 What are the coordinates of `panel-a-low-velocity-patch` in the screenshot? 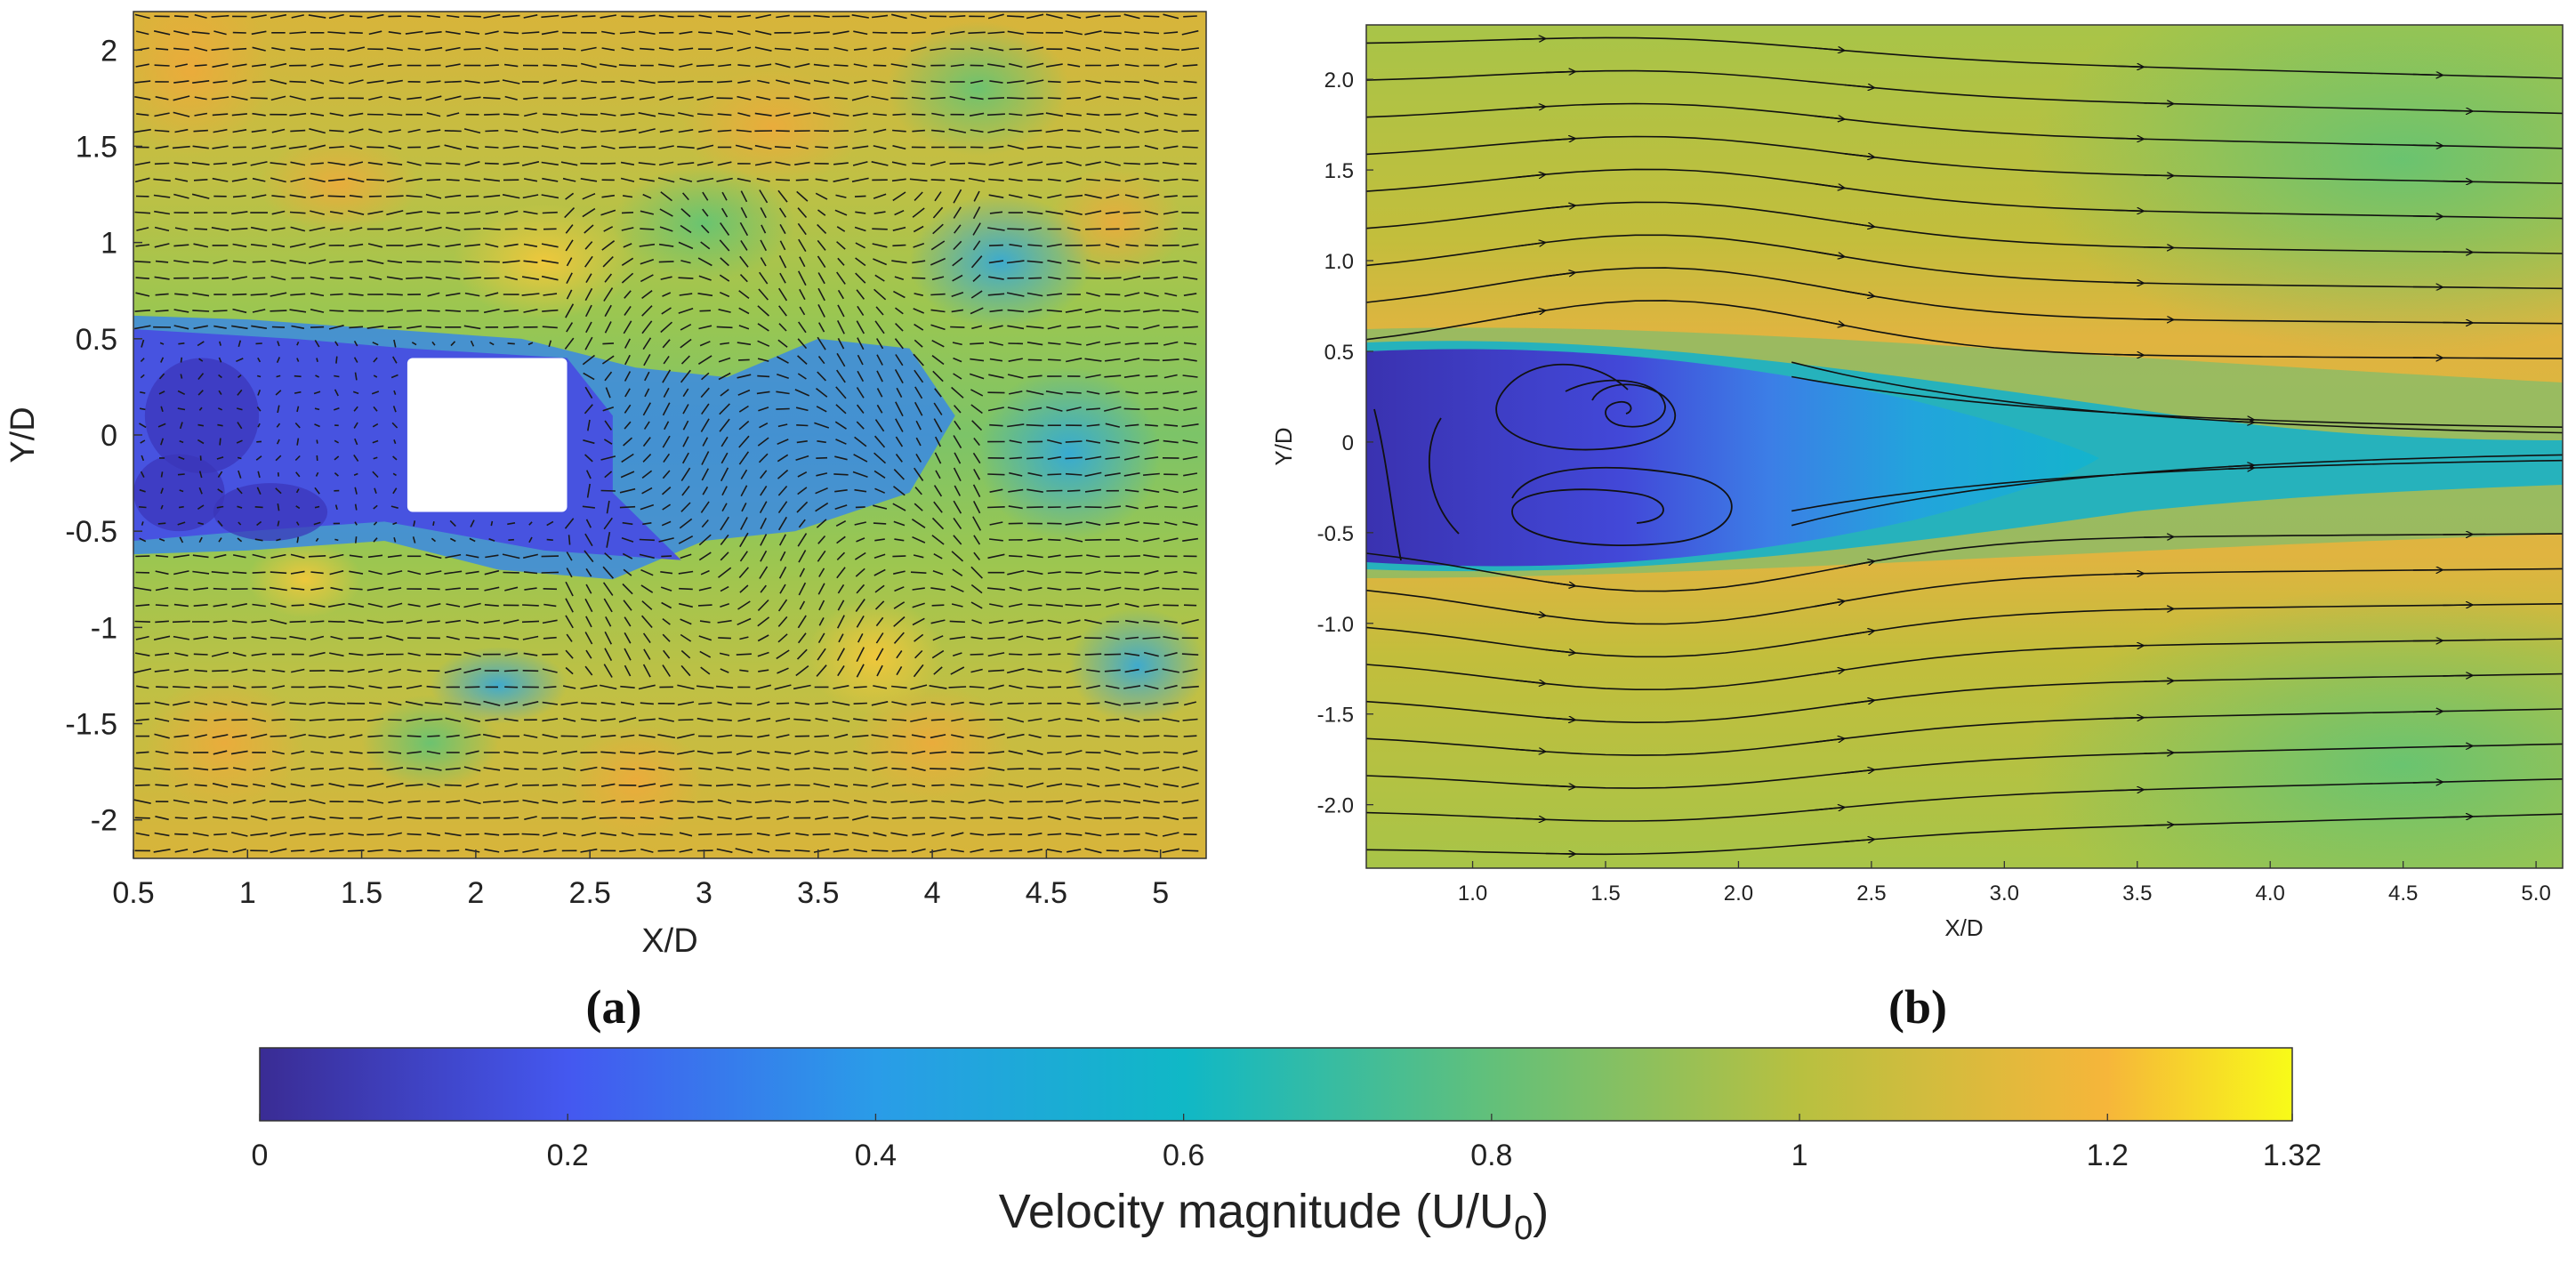 It's located at (202, 416).